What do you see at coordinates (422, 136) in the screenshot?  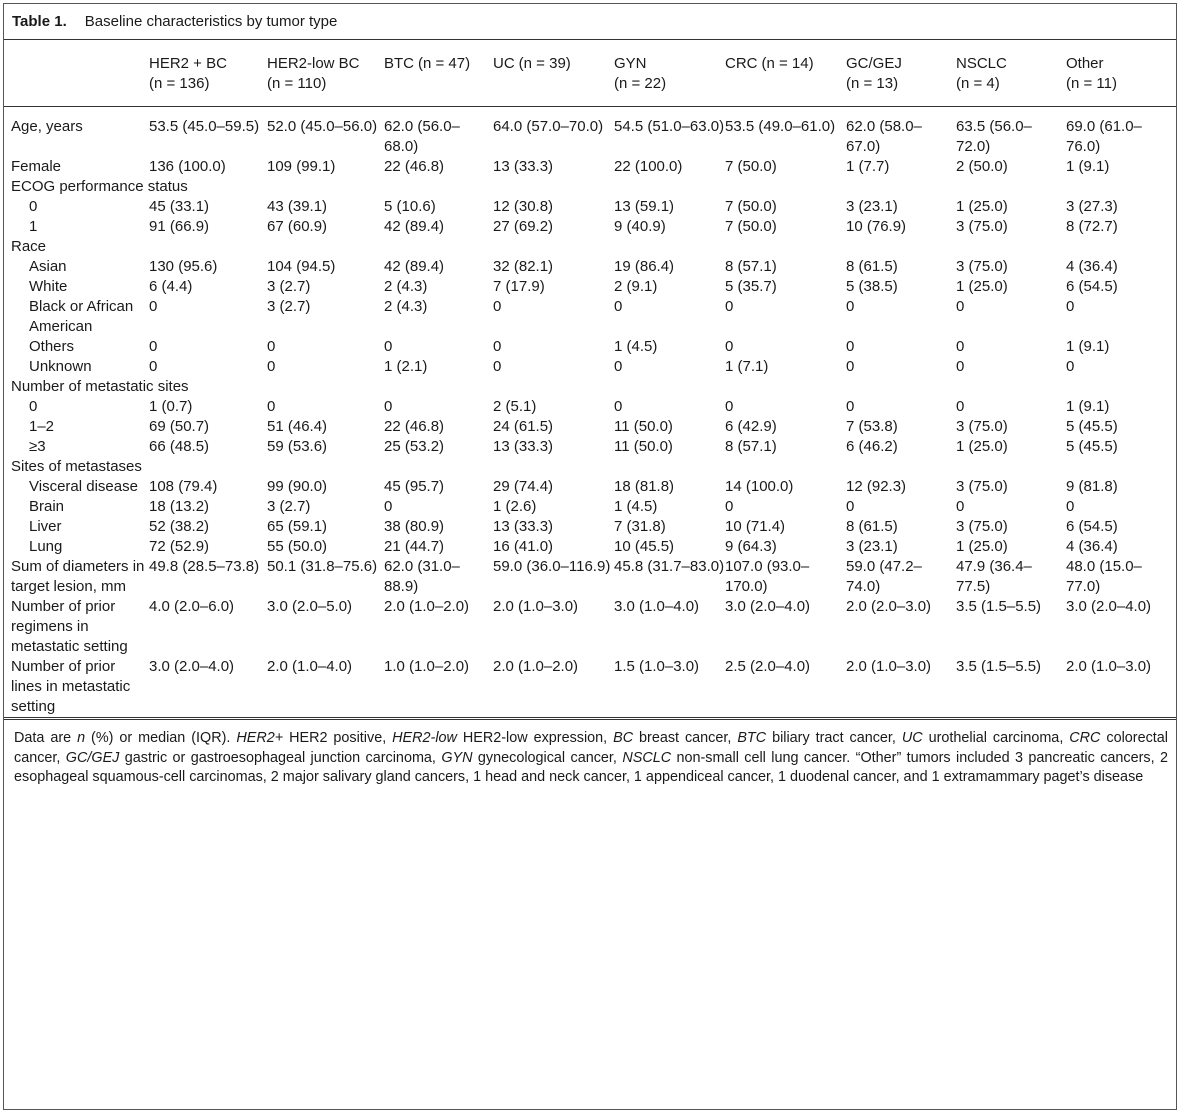 I see `table-cell: 62.0 (56.0–68.0)` at bounding box center [422, 136].